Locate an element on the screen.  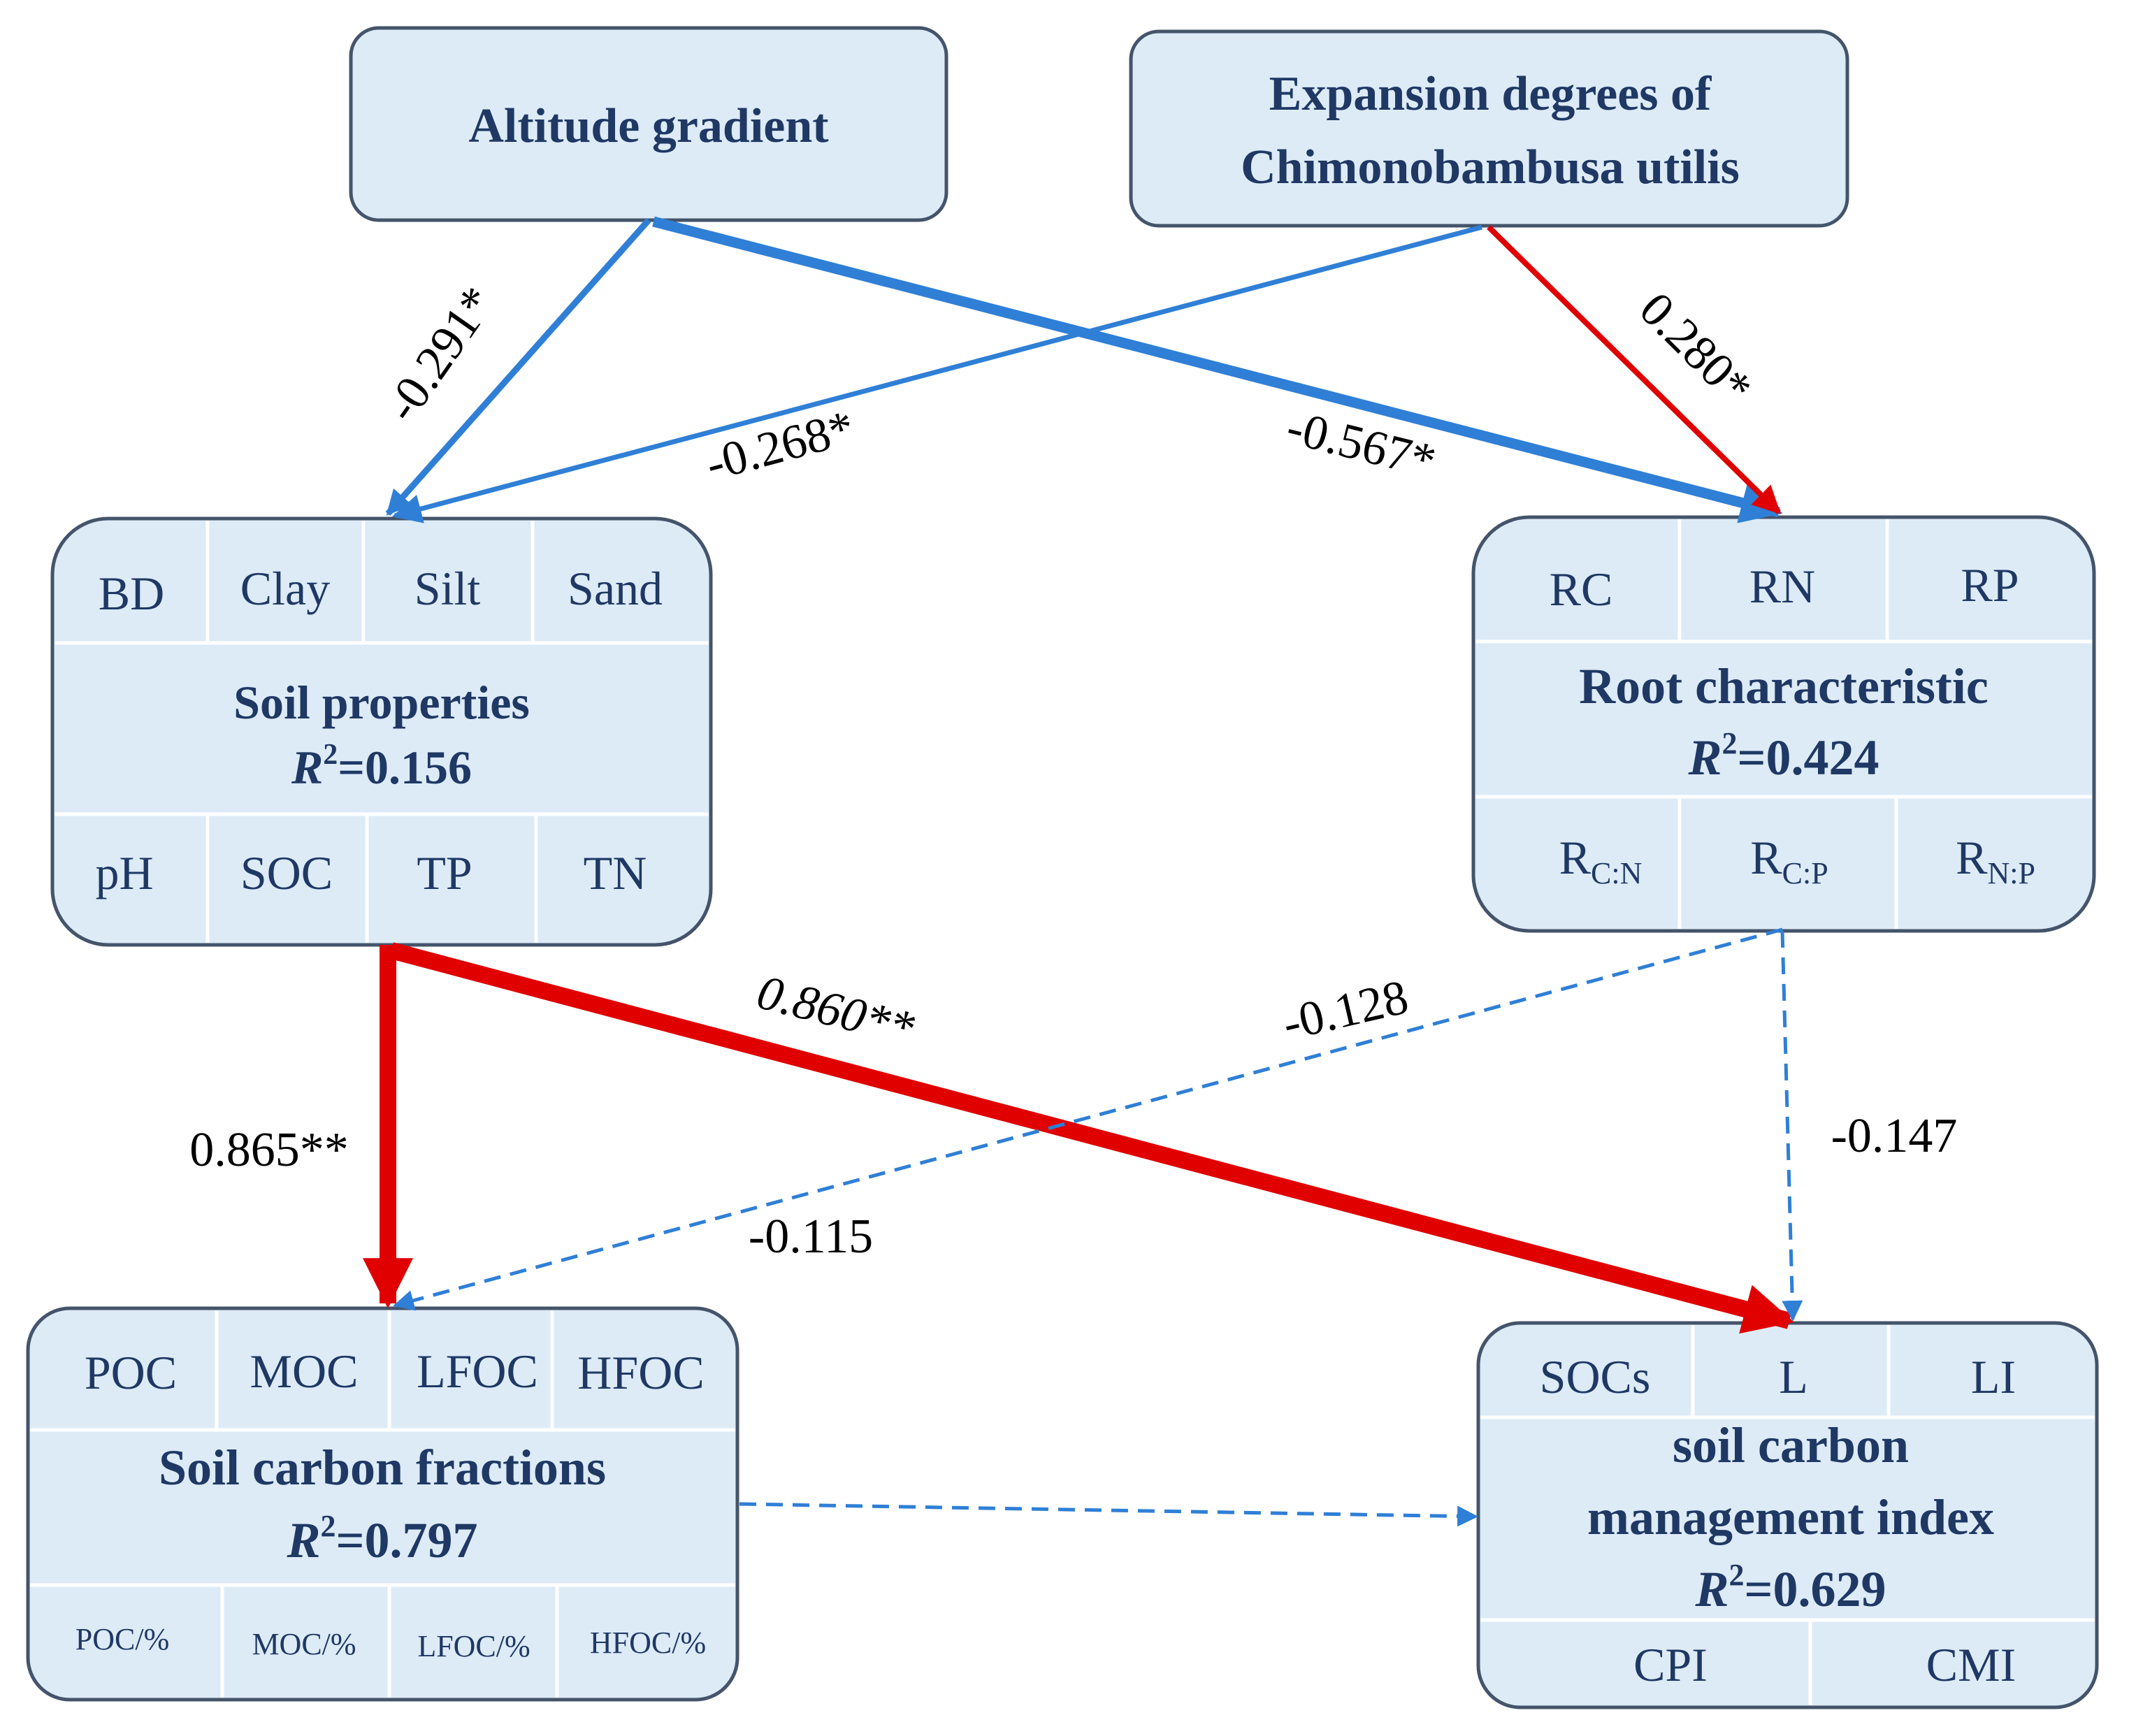
cell-hfoc: HFOC is located at coordinates (640, 1372).